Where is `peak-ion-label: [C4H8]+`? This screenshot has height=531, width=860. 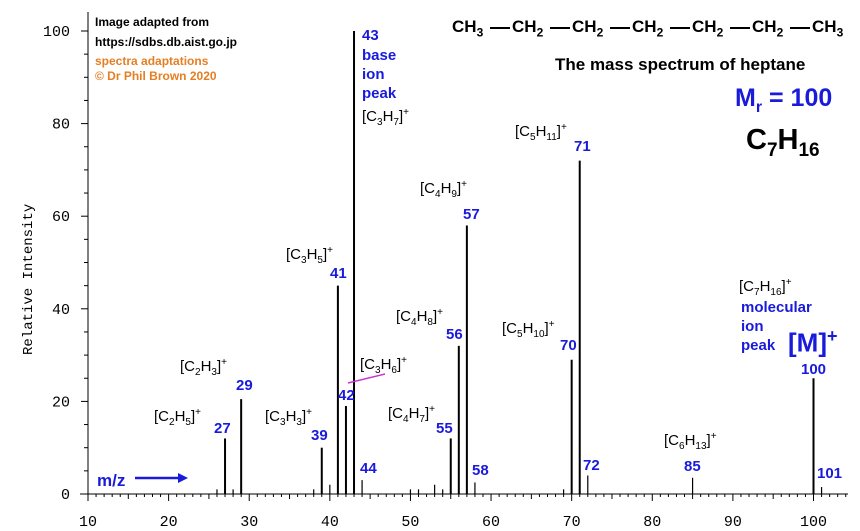 peak-ion-label: [C4H8]+ is located at coordinates (419, 317).